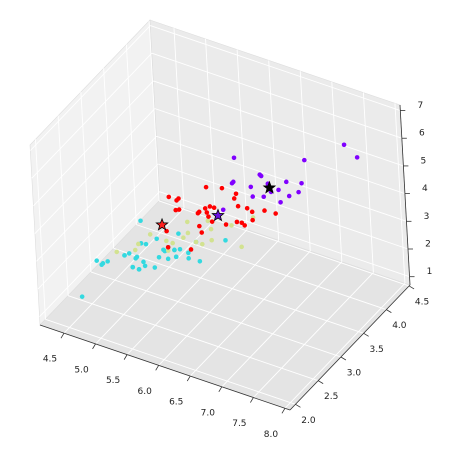  What do you see at coordinates (420, 106) in the screenshot?
I see `z-tick-label: 7` at bounding box center [420, 106].